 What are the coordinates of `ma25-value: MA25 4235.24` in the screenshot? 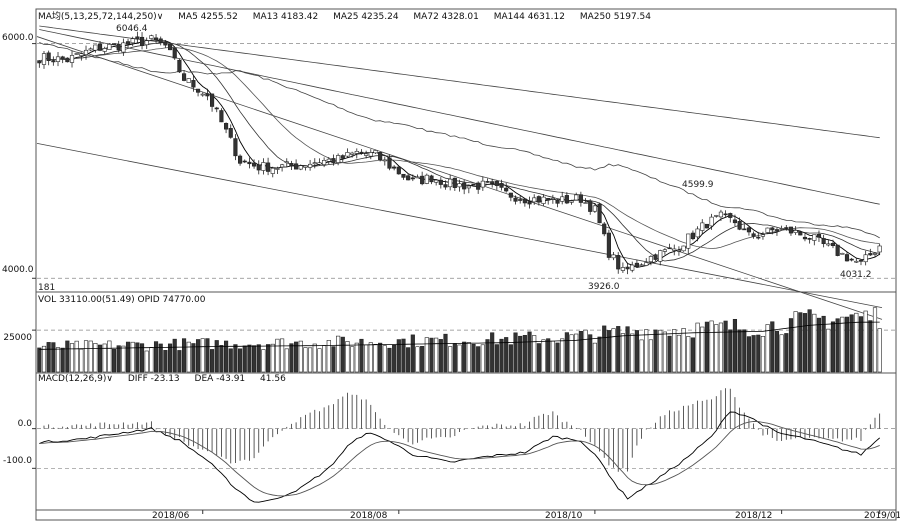 It's located at (366, 17).